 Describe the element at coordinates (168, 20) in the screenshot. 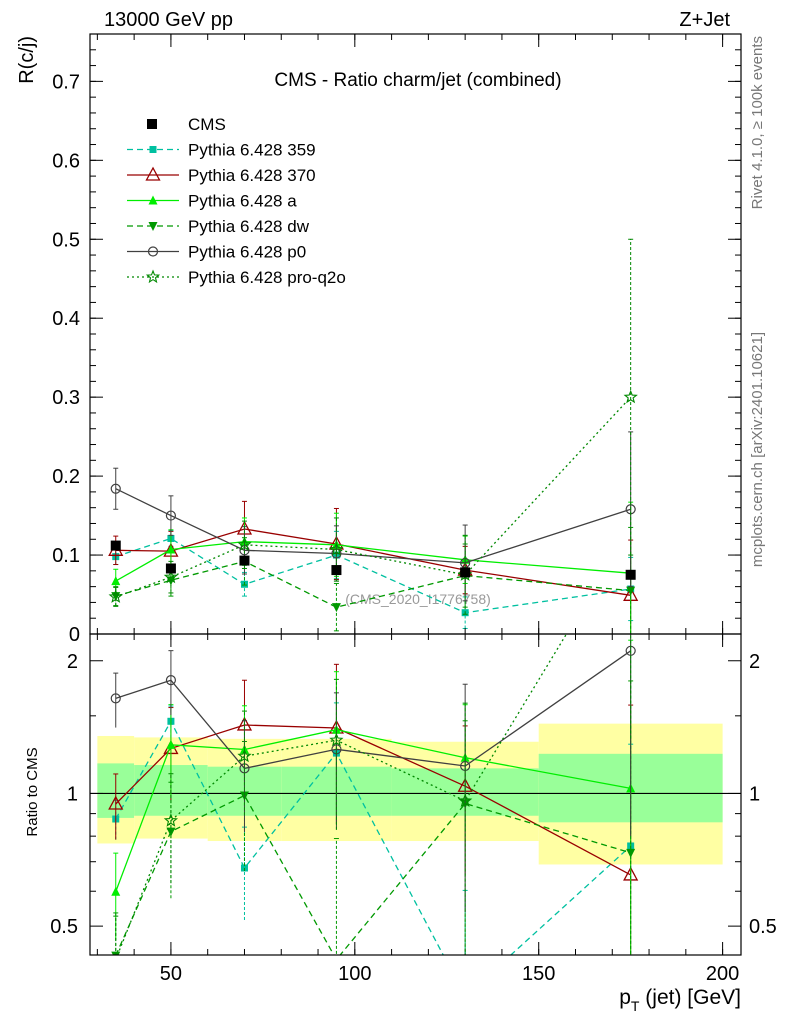

I see `header-left: 13000 GeV pp` at that location.